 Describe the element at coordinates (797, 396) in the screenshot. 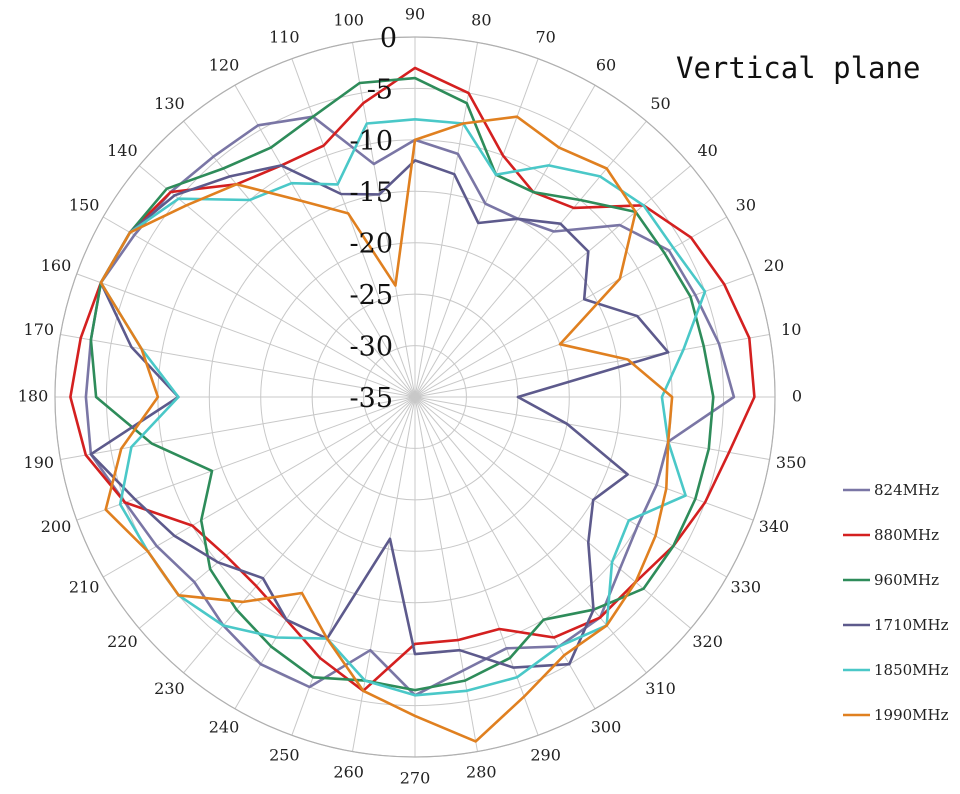

I see `angle-tick-label: 0` at that location.